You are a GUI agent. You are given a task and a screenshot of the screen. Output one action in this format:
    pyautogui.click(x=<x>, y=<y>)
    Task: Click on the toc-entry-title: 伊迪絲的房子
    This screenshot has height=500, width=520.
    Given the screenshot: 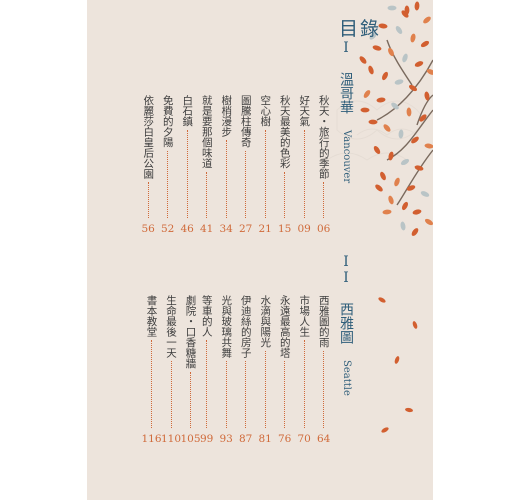 What is the action you would take?
    pyautogui.click(x=245, y=326)
    